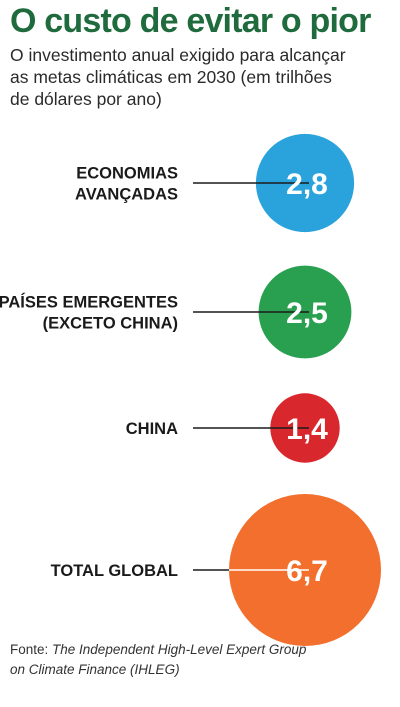 The image size is (400, 707). What do you see at coordinates (127, 174) in the screenshot?
I see `category-label: ECONOMIAS` at bounding box center [127, 174].